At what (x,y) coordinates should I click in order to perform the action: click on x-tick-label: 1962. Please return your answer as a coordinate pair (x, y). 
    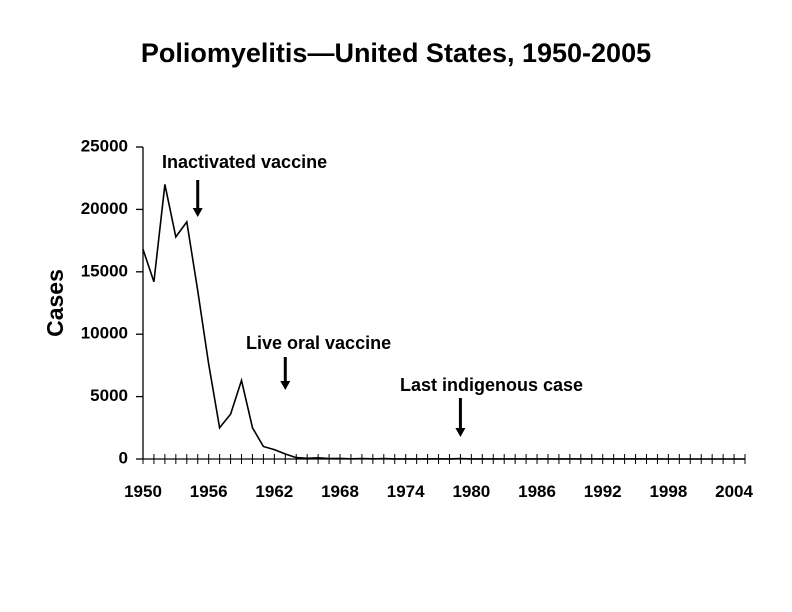
    Looking at the image, I should click on (274, 491).